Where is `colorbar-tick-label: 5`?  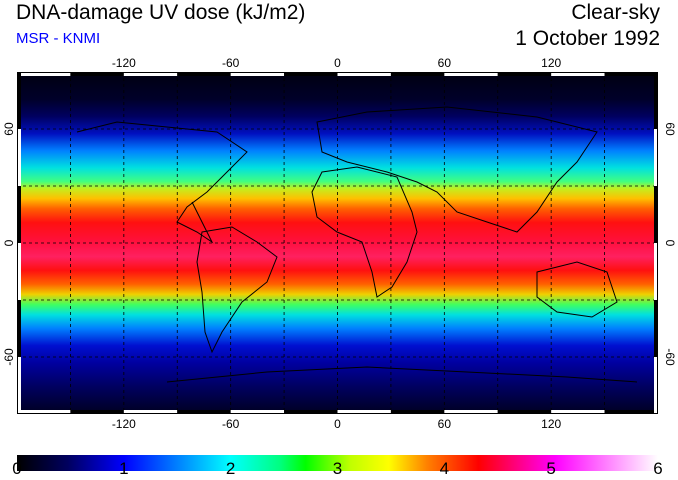 colorbar-tick-label: 5 is located at coordinates (551, 468).